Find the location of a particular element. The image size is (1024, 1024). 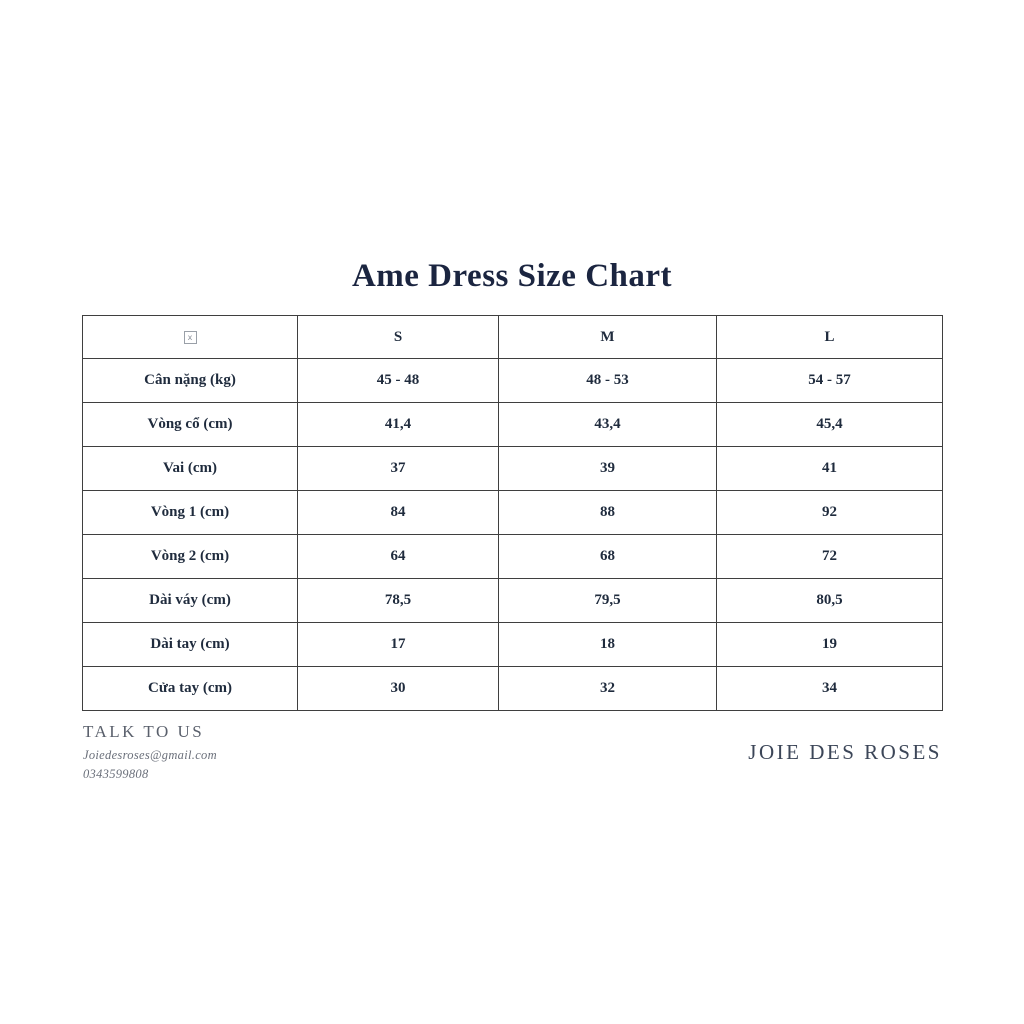

table-row: Vòng cổ (cm) 41,4 43,4 45,4 is located at coordinates (512, 424).